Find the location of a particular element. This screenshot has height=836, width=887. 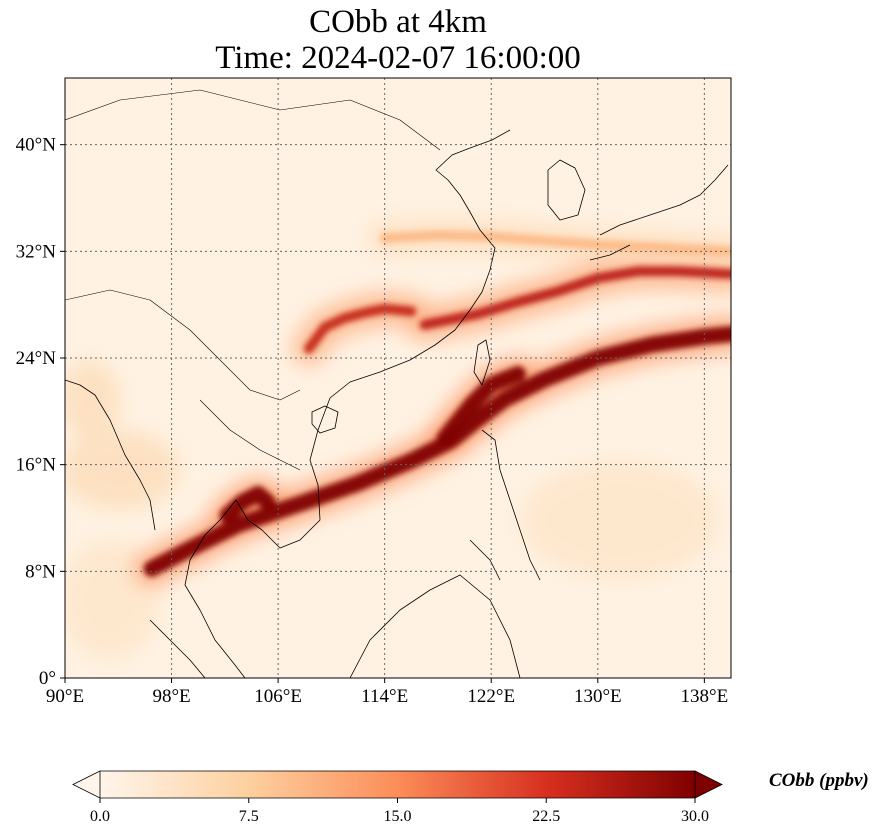

colorbar: 0.0 7.5 15.0 22.5 30.0 is located at coordinates (397, 797).